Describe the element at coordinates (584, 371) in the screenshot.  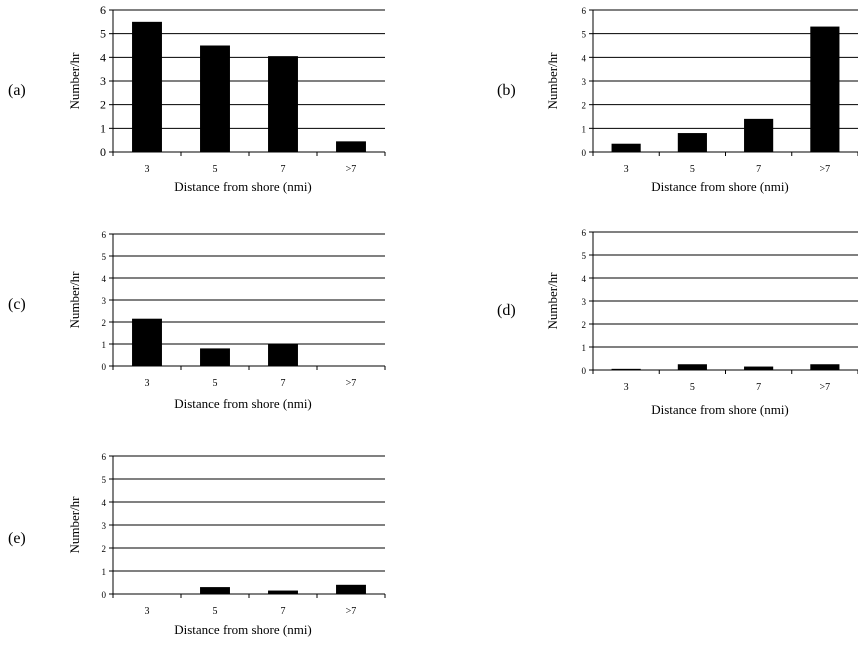
I see `chart-d-y-tick-label: 0` at that location.